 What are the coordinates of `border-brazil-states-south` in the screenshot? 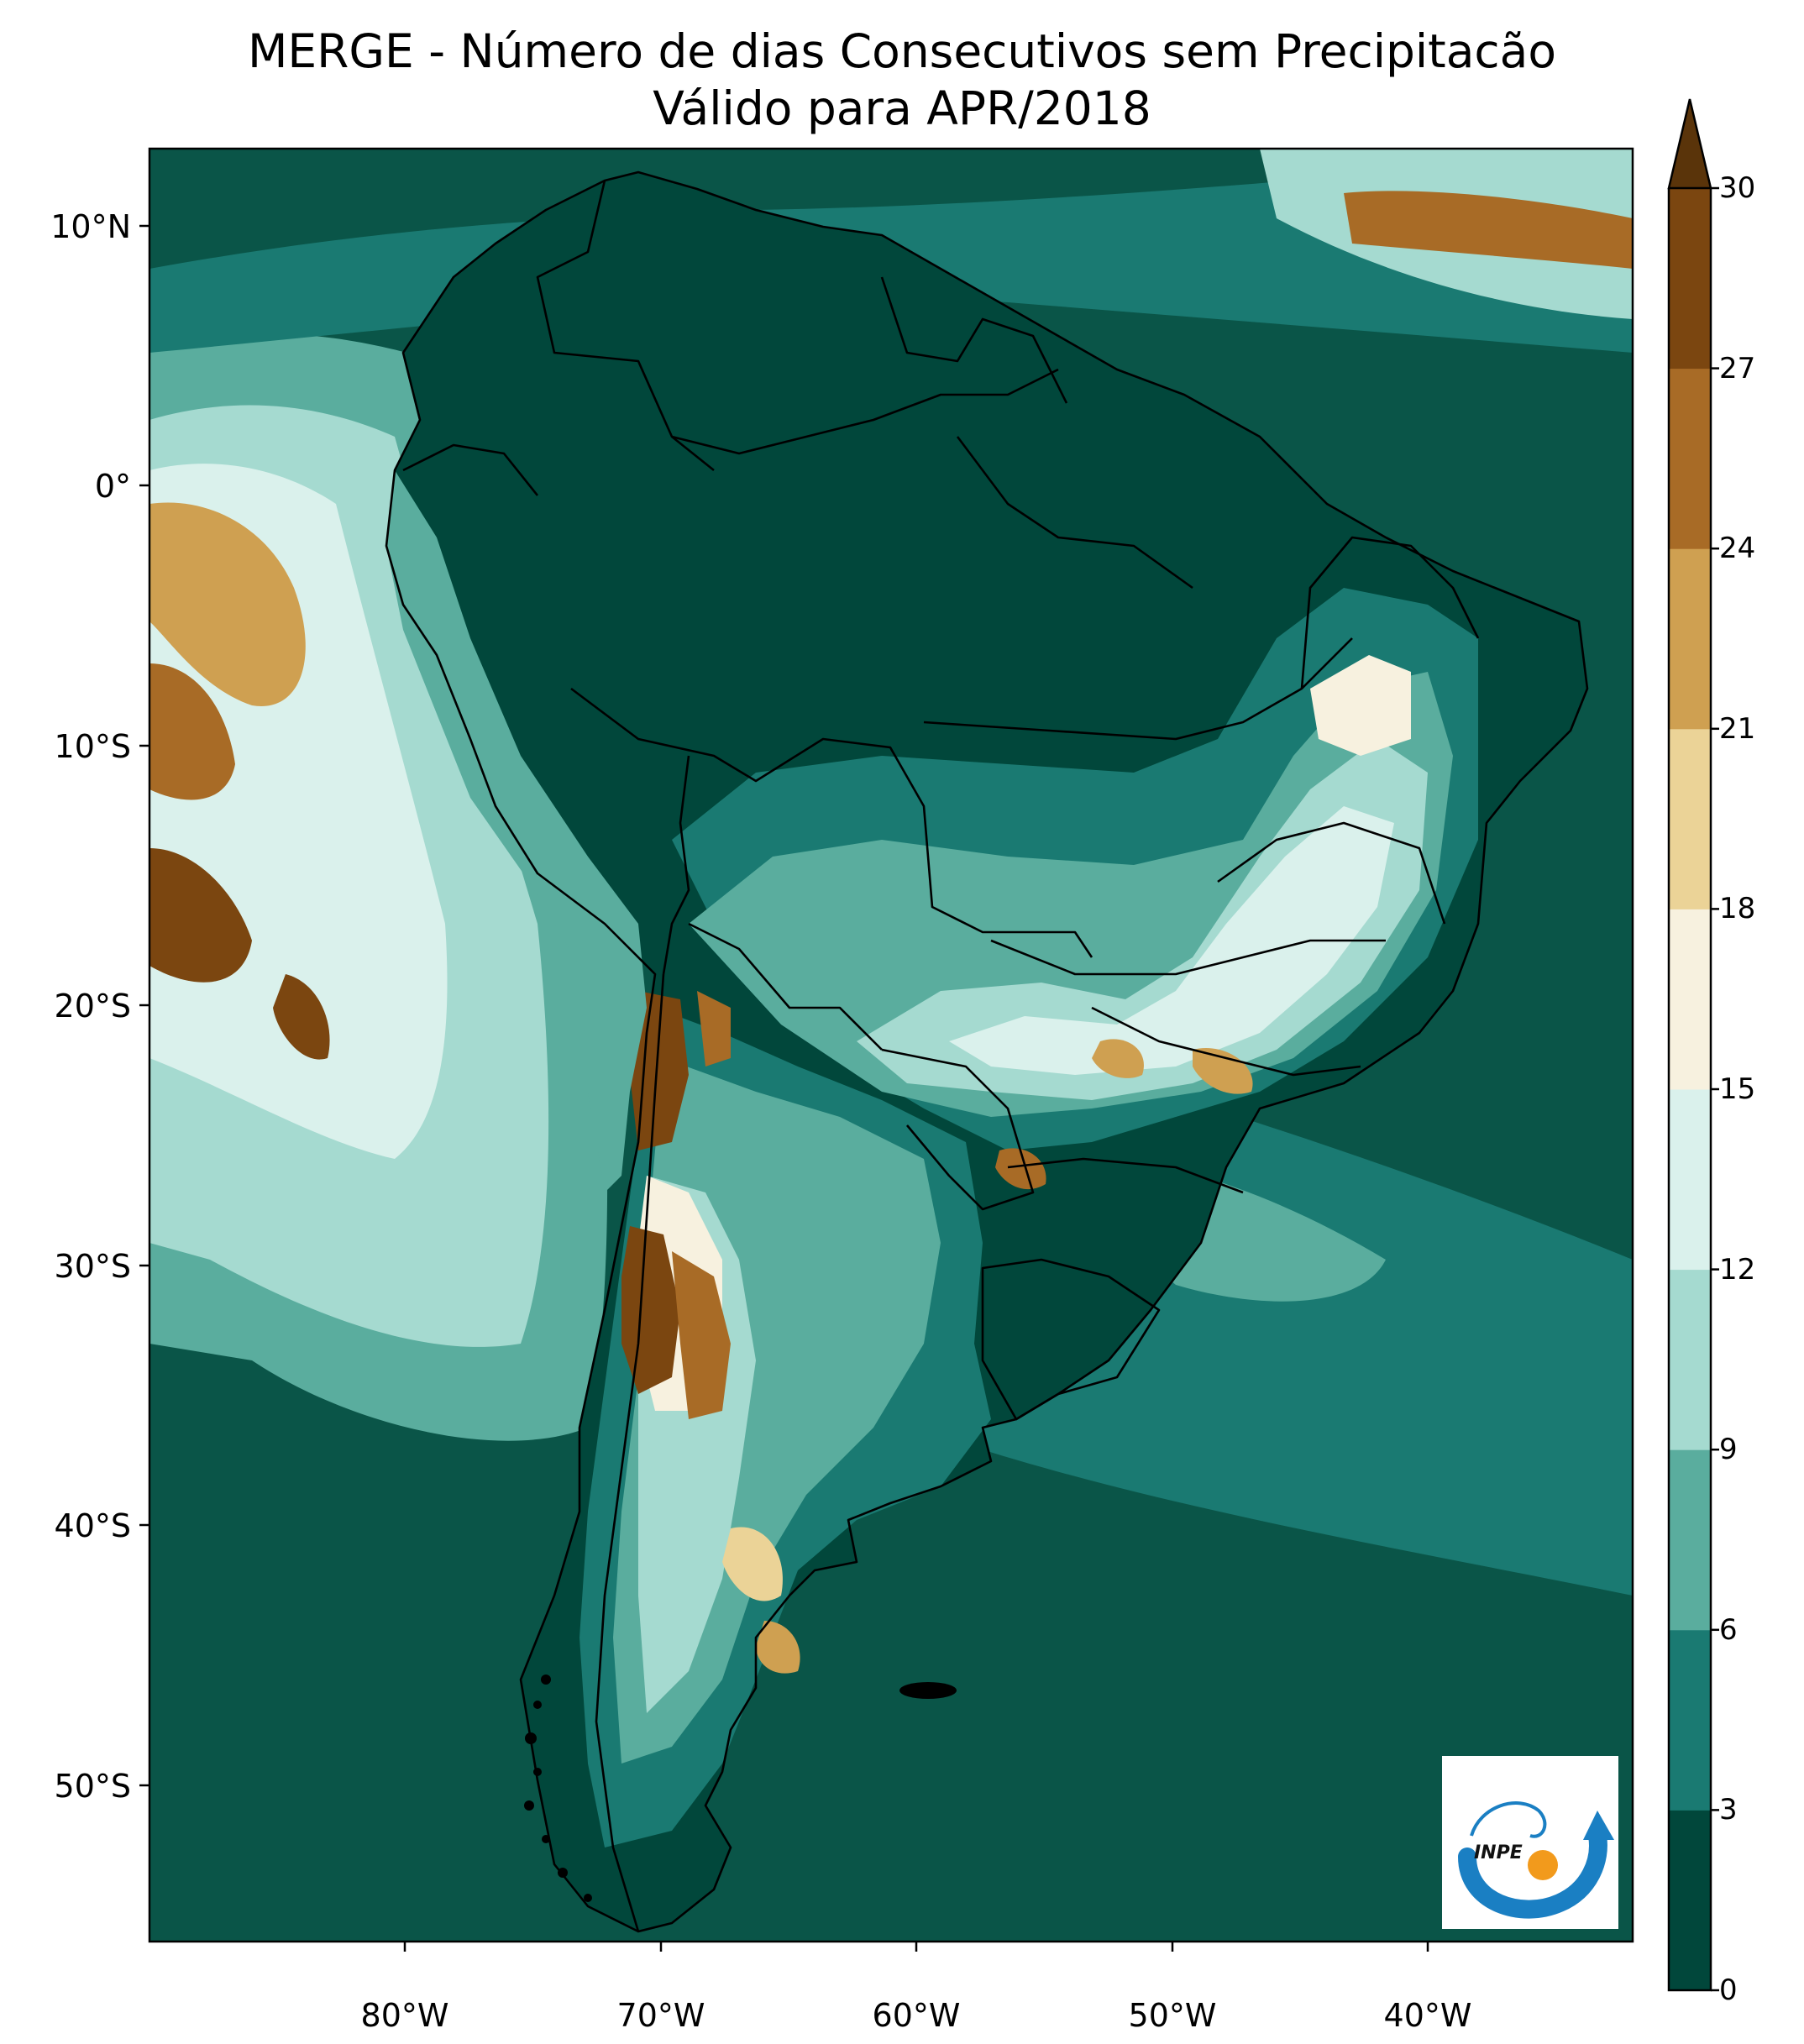 It's located at (1188, 957).